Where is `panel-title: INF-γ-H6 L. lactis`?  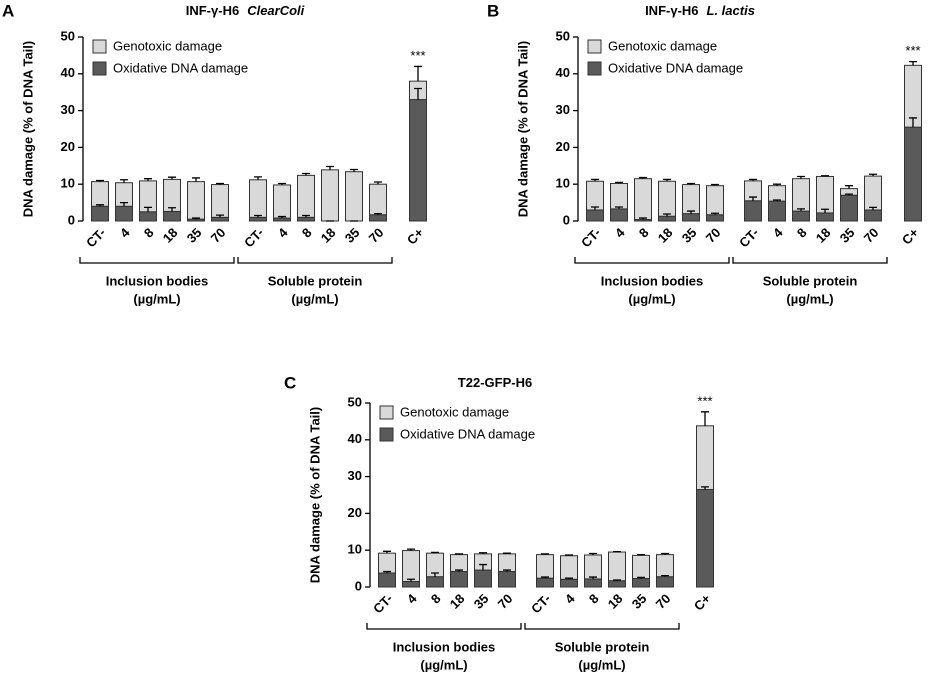
panel-title: INF-γ-H6 L. lactis is located at coordinates (700, 10).